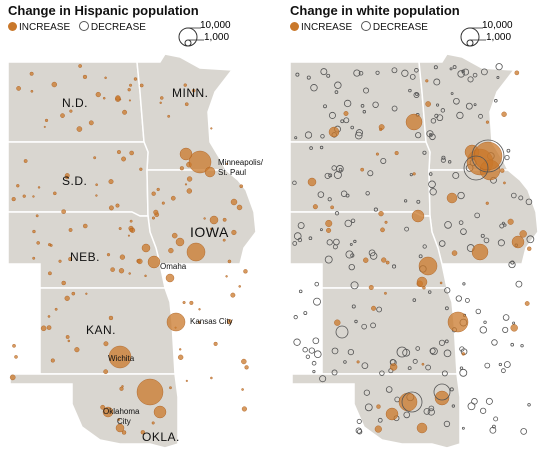  I want to click on scale-small-label: 1,000, so click(499, 37).